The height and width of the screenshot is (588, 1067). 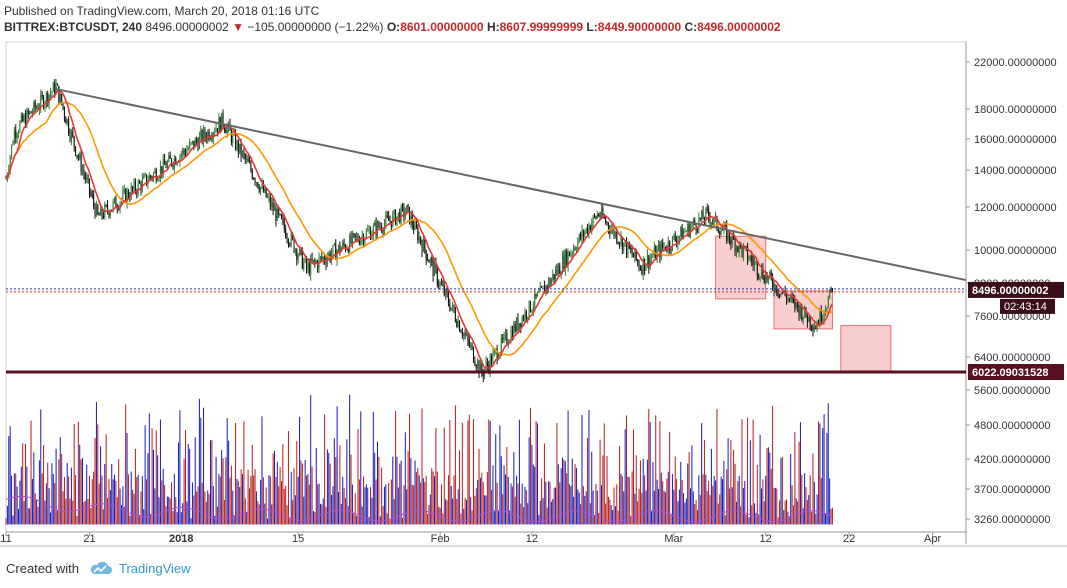 I want to click on time-tick-label: Feb, so click(x=440, y=539).